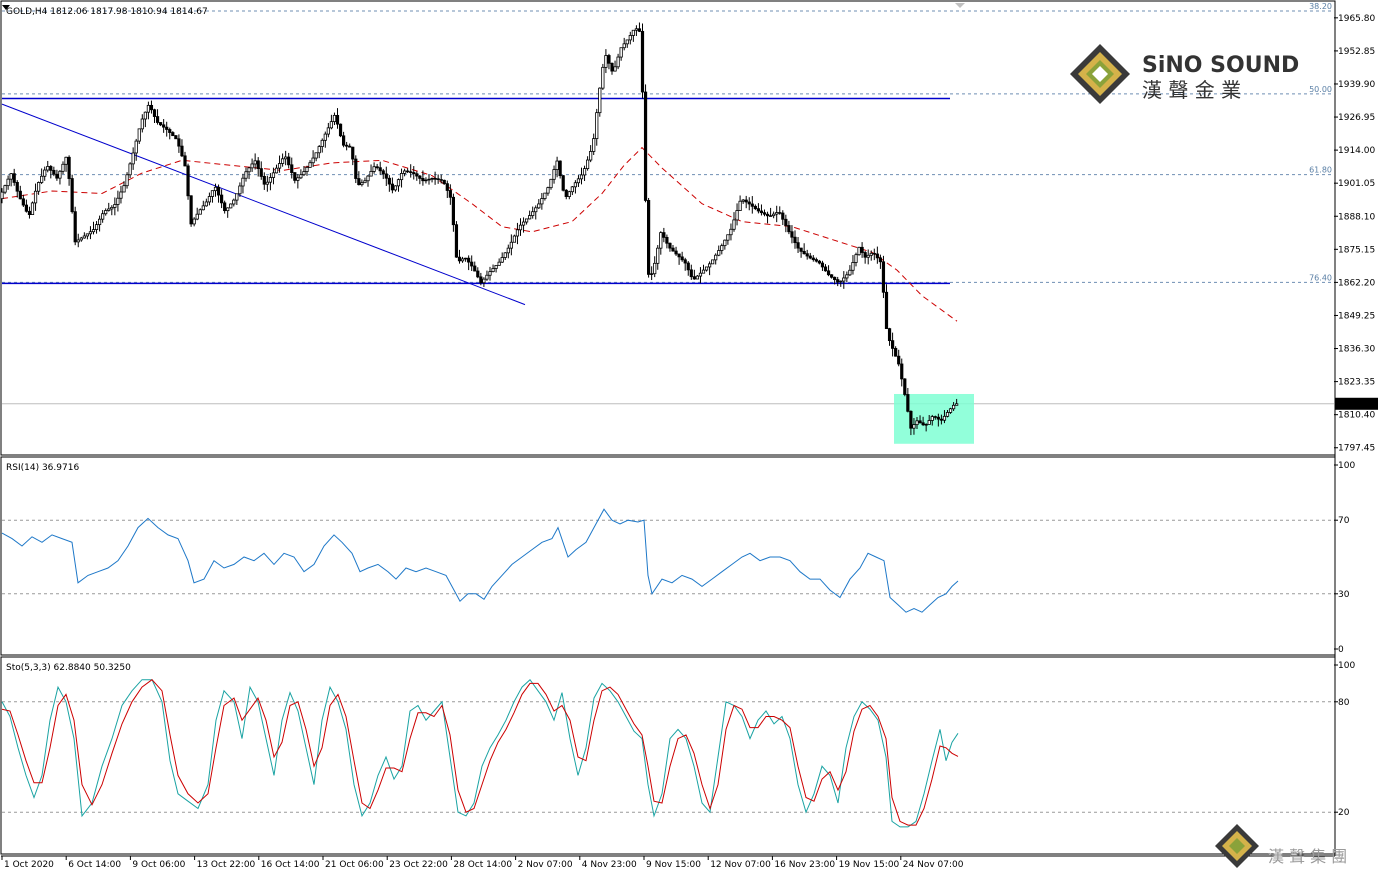 Image resolution: width=1379 pixels, height=874 pixels. Describe the element at coordinates (1356, 217) in the screenshot. I see `price-tick-label: 1888.10` at that location.